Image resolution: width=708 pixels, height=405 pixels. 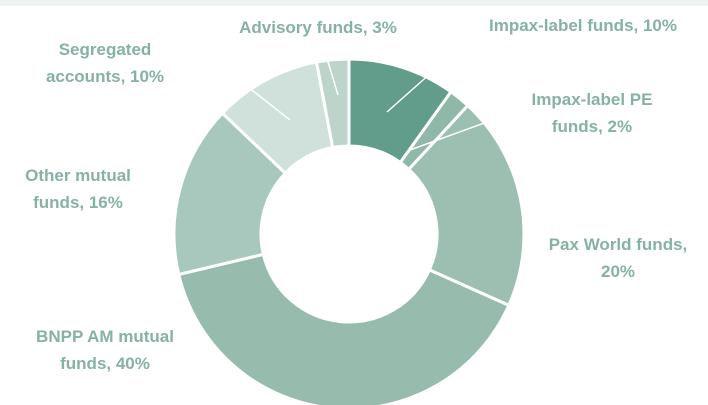 I want to click on slice-label: Impax-label funds, 10%, so click(x=583, y=25).